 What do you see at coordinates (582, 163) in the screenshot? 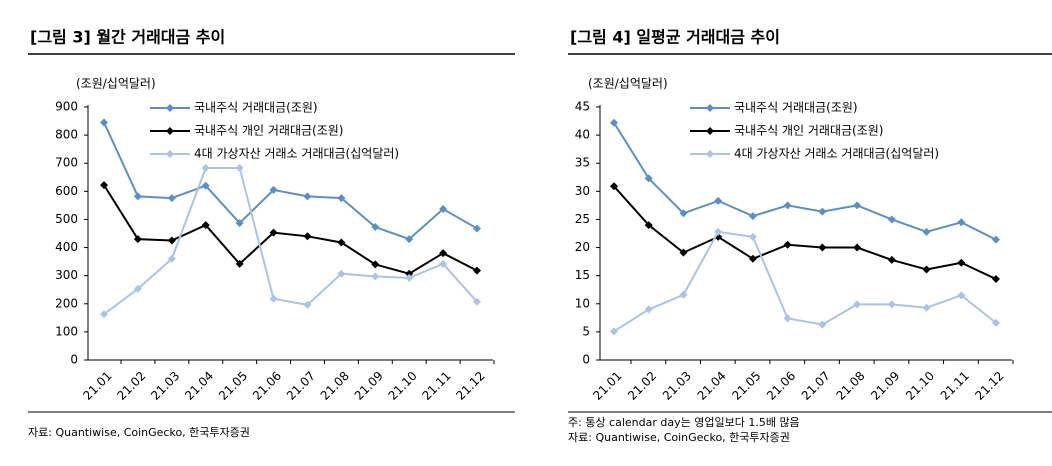
I see `y-tick-label: 35` at bounding box center [582, 163].